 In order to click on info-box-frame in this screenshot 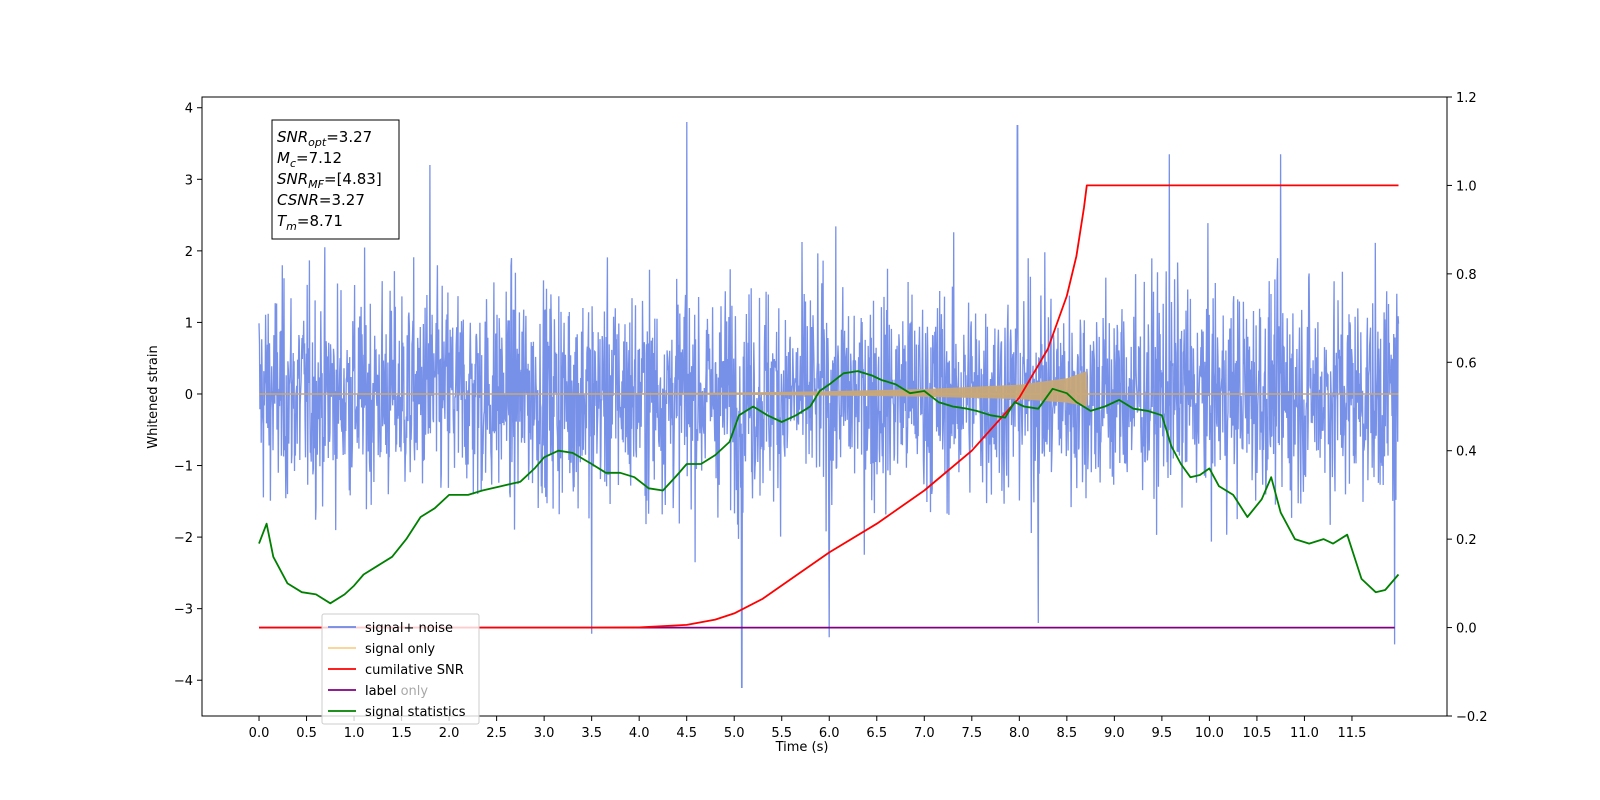, I will do `click(335, 179)`.